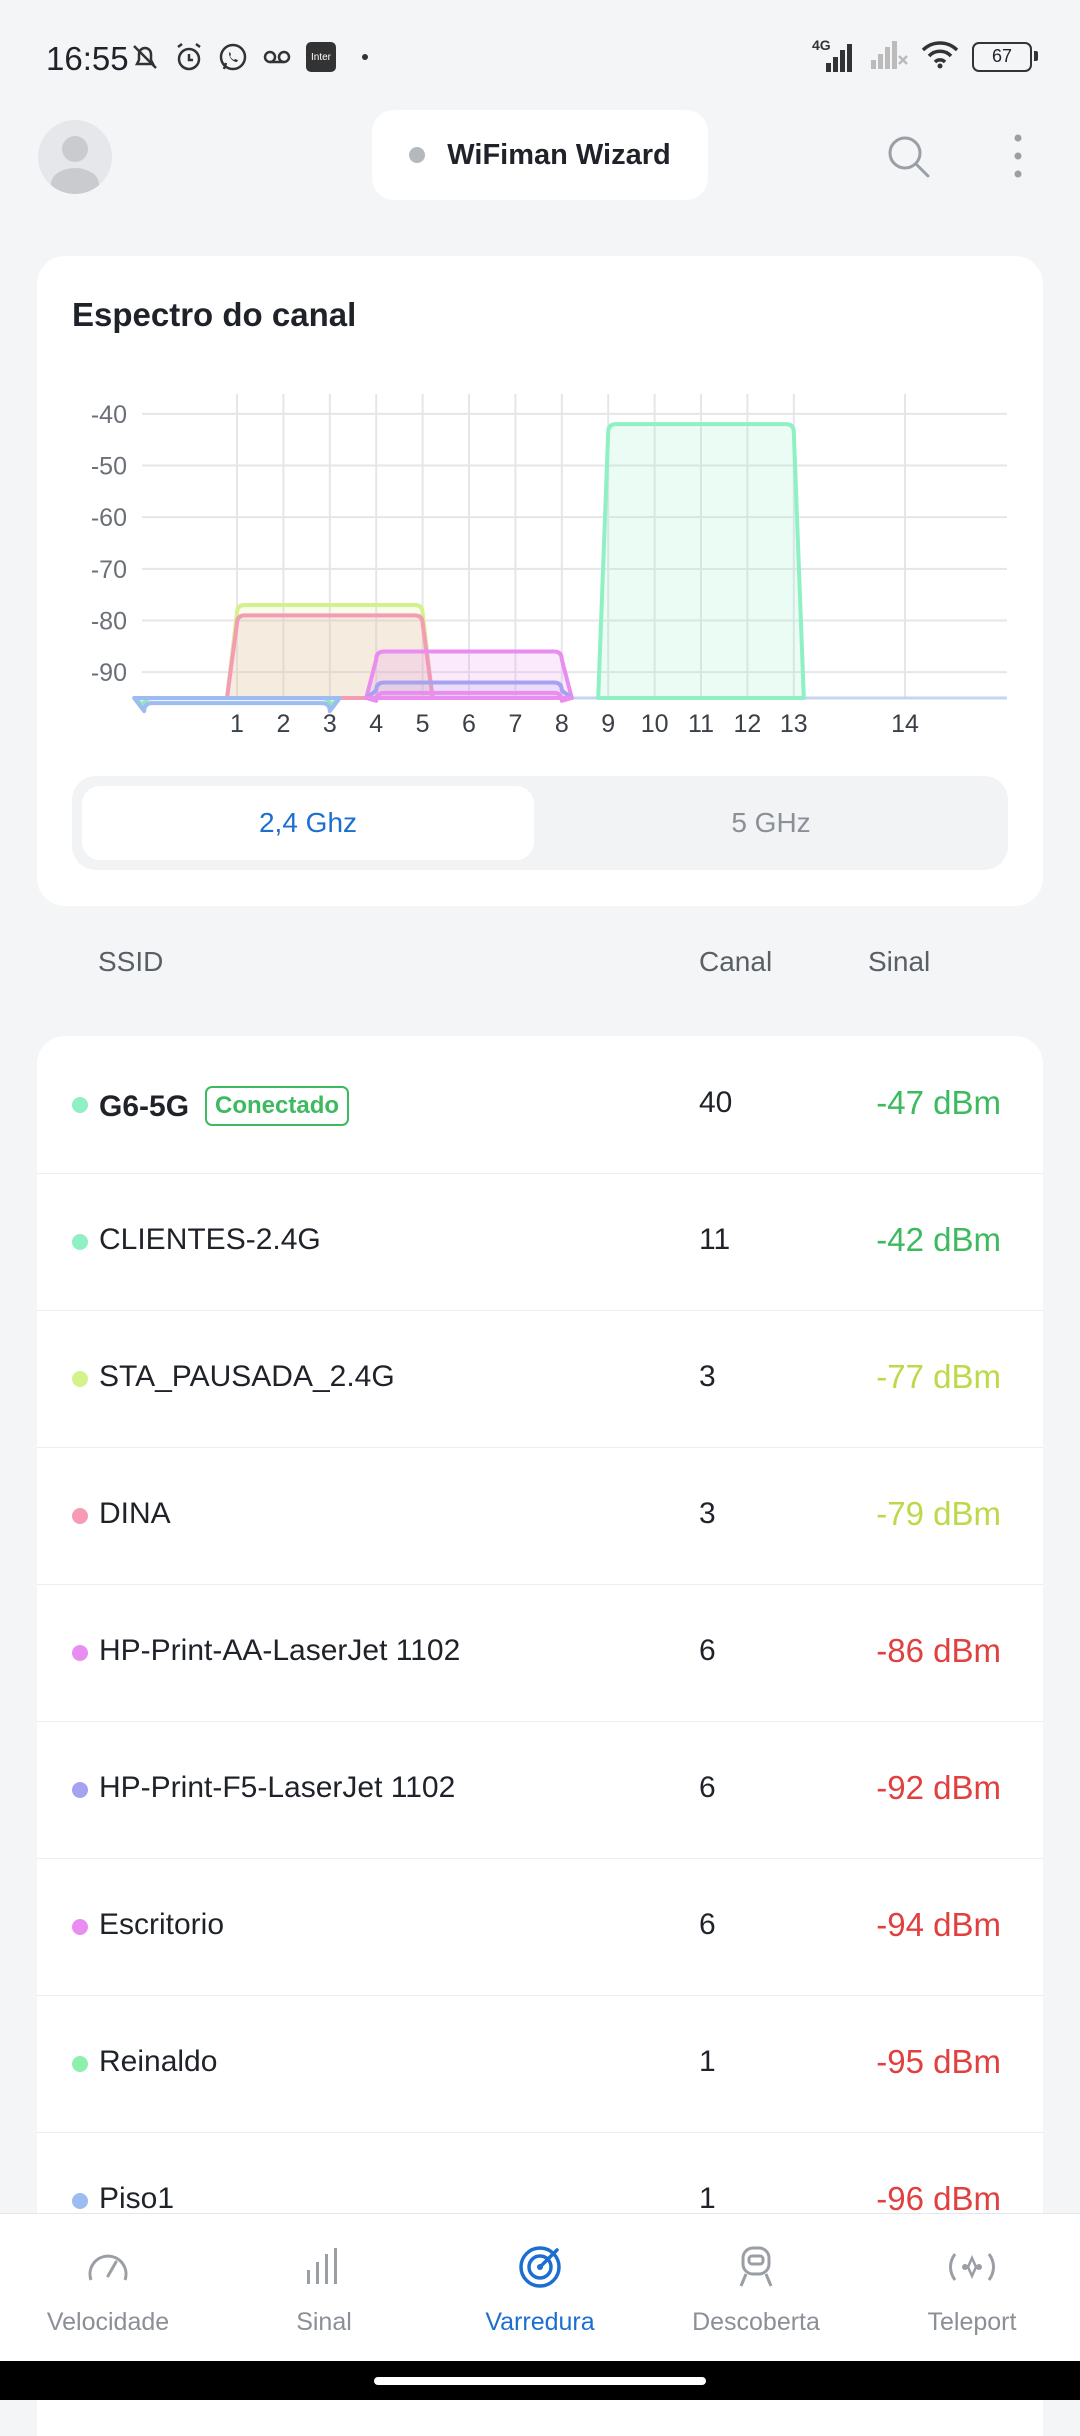  I want to click on spectrum-title: Espectro do canal, so click(214, 314).